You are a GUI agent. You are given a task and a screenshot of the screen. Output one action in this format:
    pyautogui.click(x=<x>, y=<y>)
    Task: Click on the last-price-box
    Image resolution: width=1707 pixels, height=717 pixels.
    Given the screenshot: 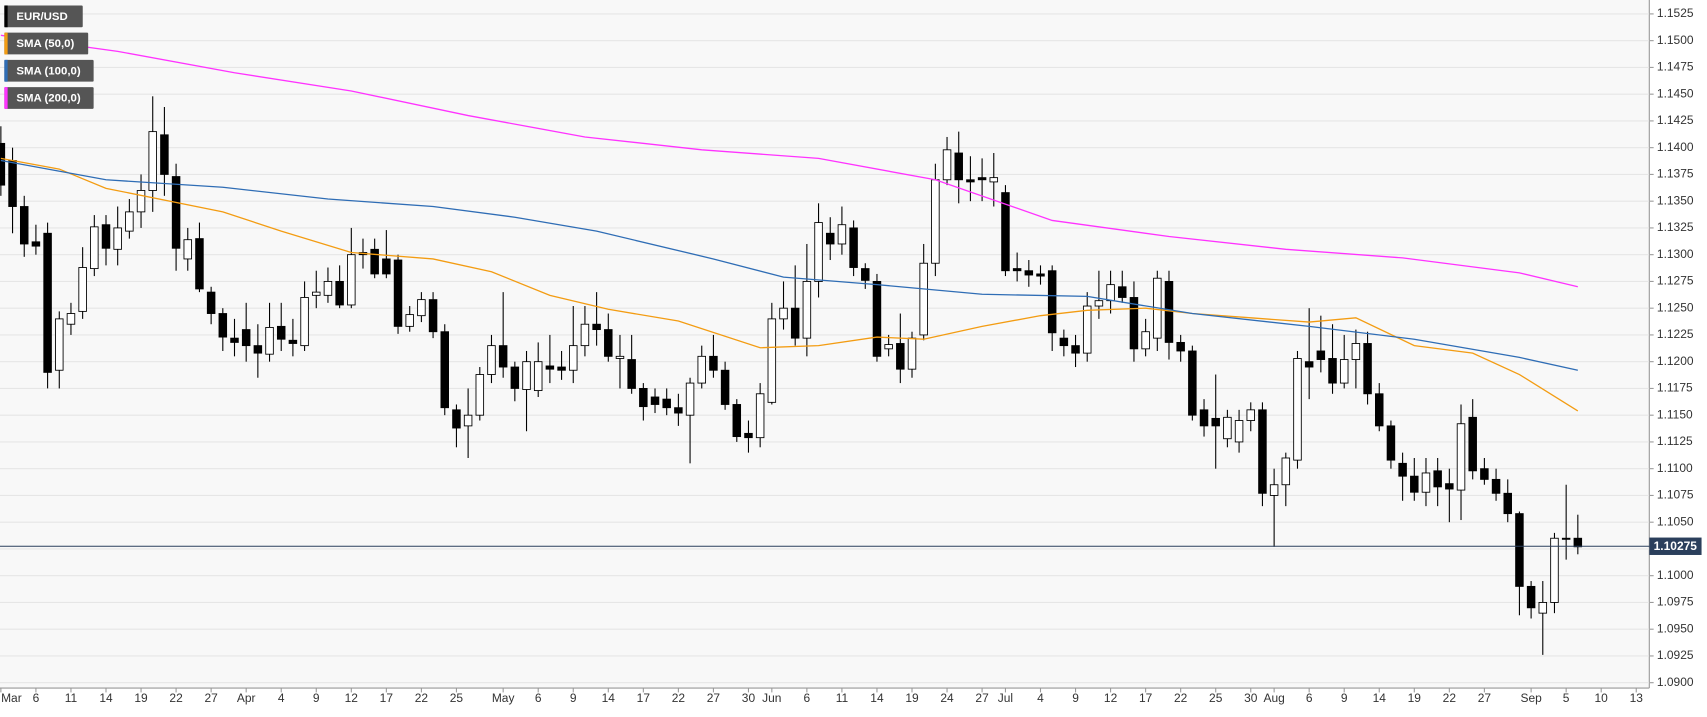 What is the action you would take?
    pyautogui.click(x=1675, y=546)
    